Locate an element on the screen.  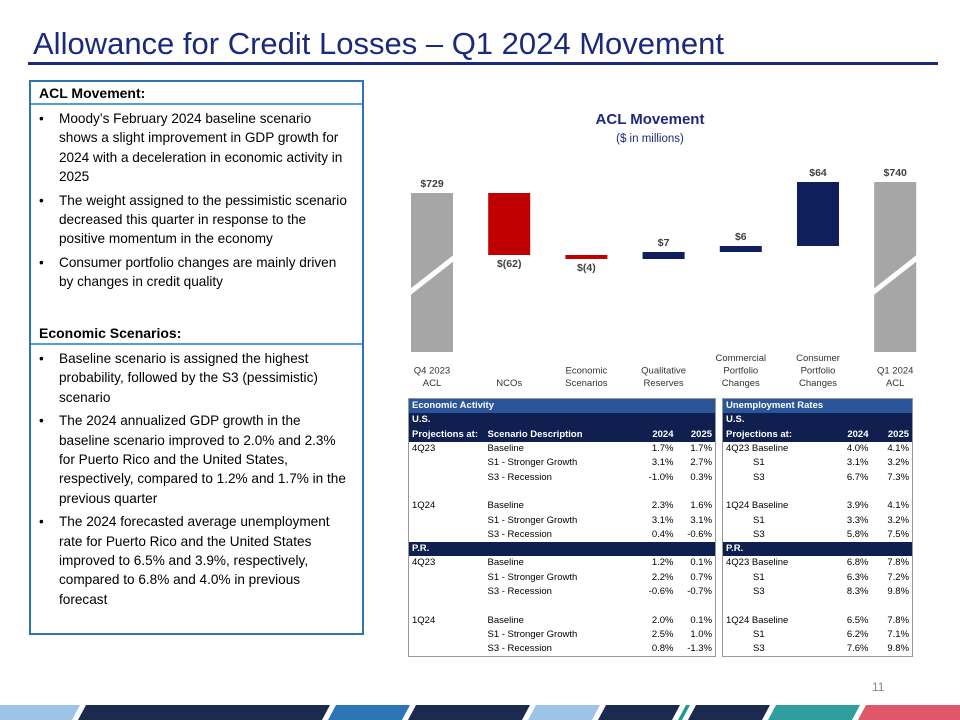
cell-value: 0.4% is located at coordinates (662, 534).